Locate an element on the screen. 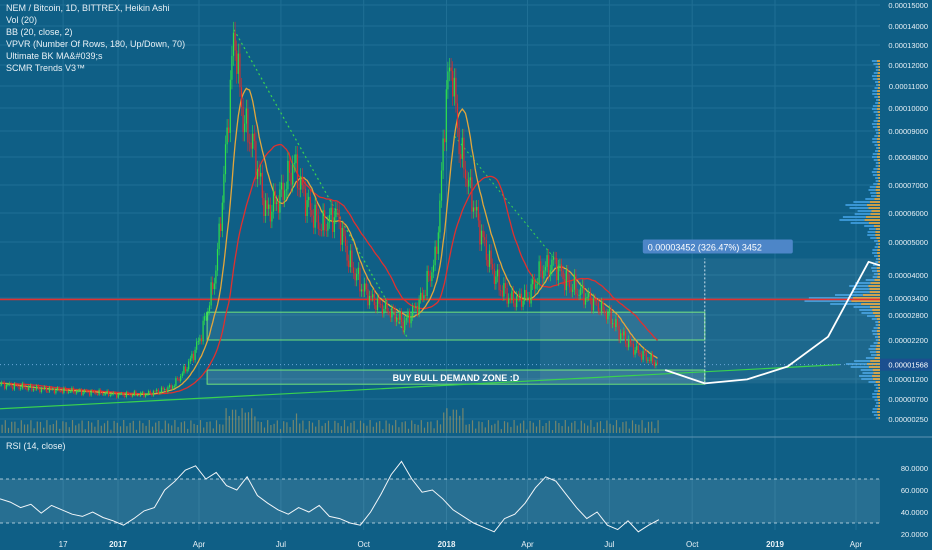 The height and width of the screenshot is (550, 932). rsi-legend: RSI (14, close) is located at coordinates (36, 446).